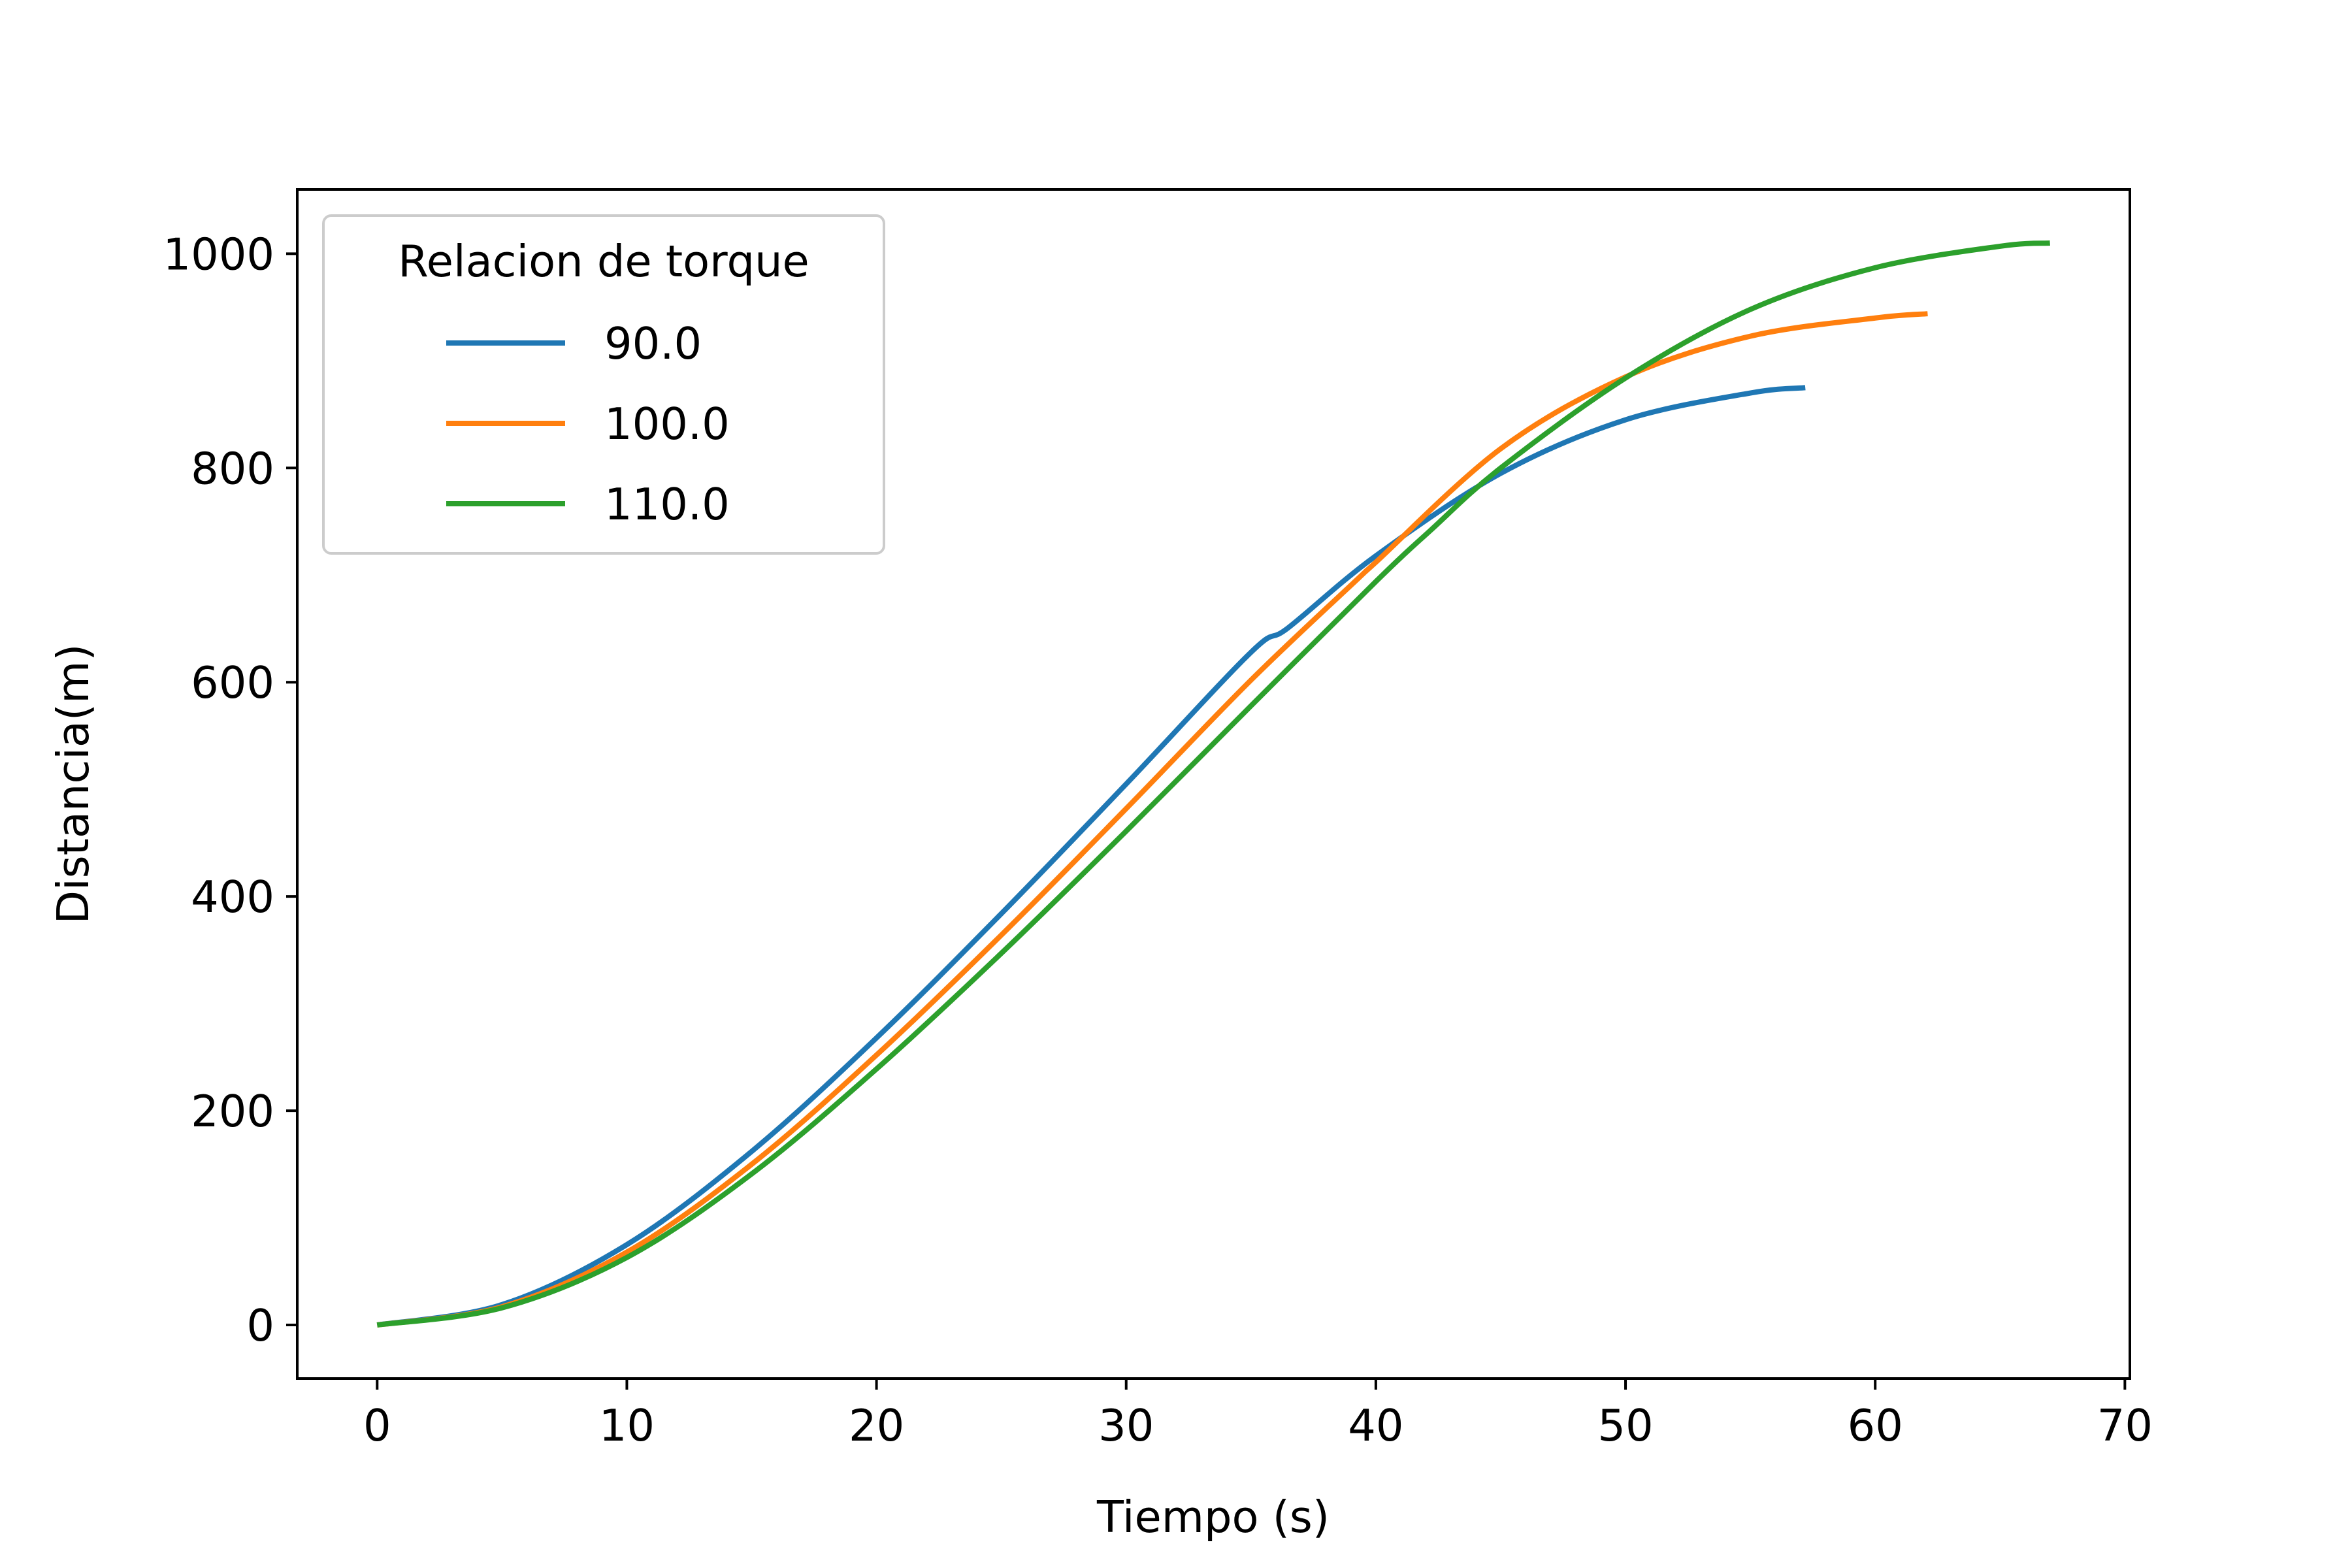 The height and width of the screenshot is (1568, 2352). I want to click on y-tick-label: 0, so click(260, 1325).